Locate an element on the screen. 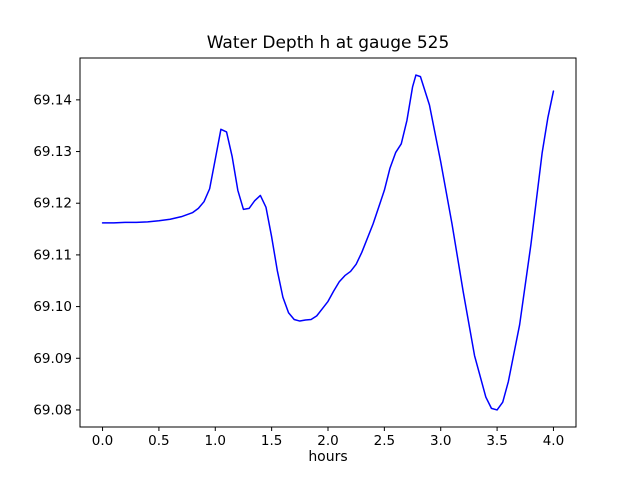  chart-title: Water Depth h at gauge 525 is located at coordinates (328, 43).